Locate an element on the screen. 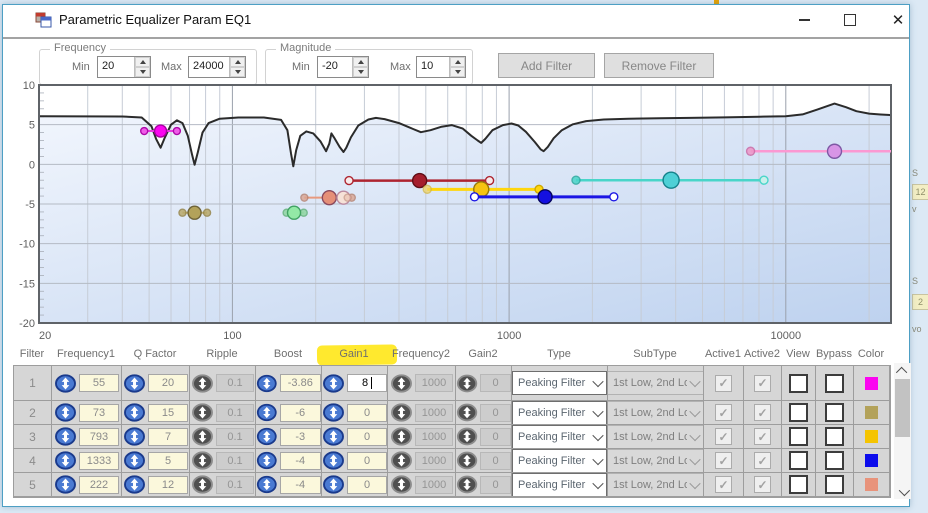 This screenshot has width=928, height=513. frequency1-value: 55 is located at coordinates (99, 383).